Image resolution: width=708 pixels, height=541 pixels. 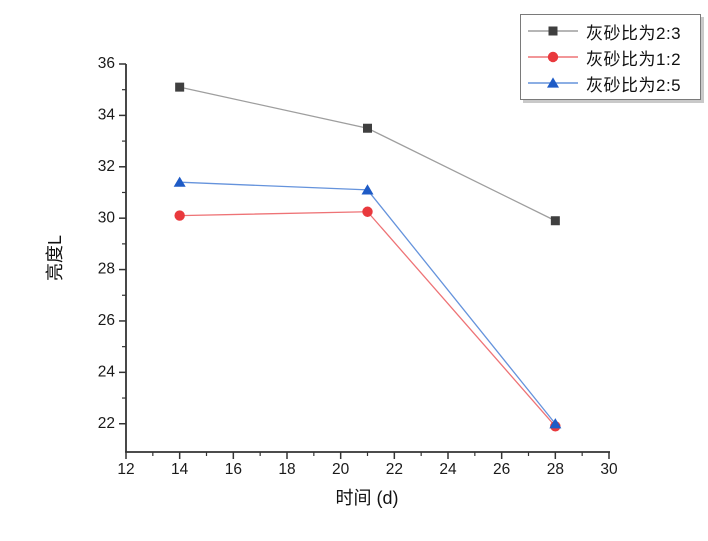 I want to click on legend-entry: 灰砂比为2:5, so click(x=611, y=83).